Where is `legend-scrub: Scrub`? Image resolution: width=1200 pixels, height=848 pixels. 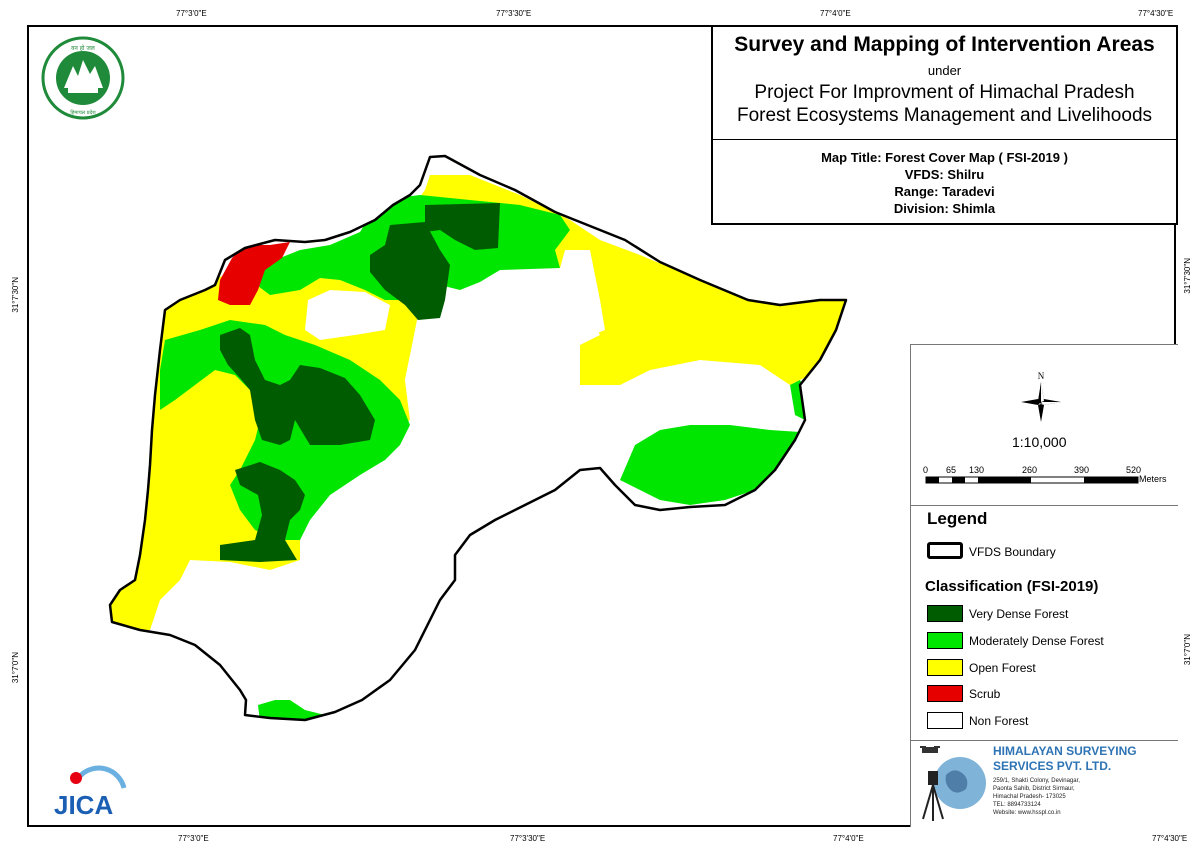
legend-scrub: Scrub is located at coordinates (985, 694).